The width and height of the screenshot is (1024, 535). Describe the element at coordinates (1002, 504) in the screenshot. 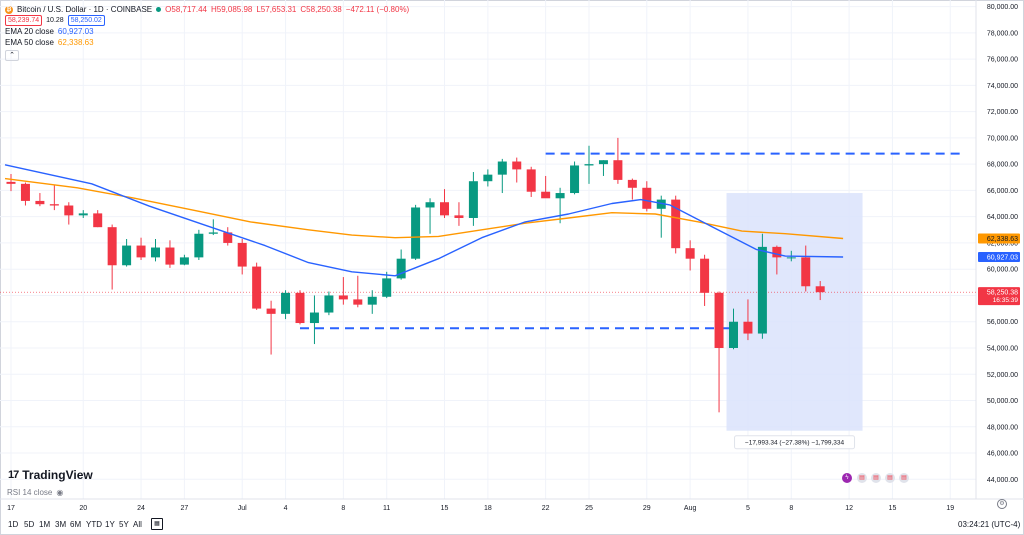

I see `scale-settings-icon: ⚙` at that location.